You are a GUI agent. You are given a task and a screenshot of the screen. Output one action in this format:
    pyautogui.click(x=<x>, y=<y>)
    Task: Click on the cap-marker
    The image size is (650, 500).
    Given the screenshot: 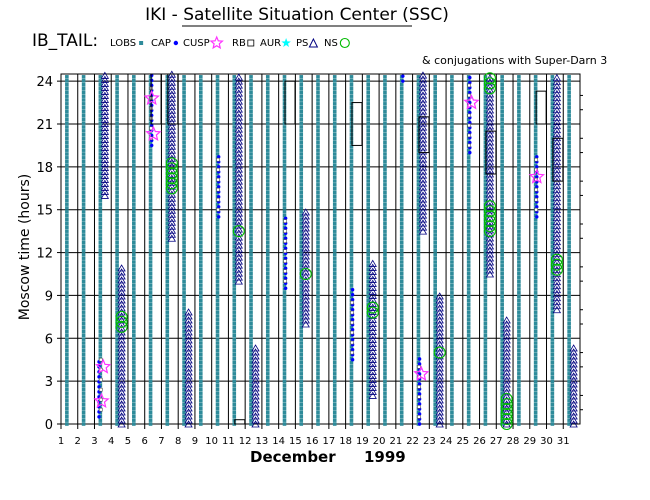 What is the action you would take?
    pyautogui.click(x=99, y=417)
    